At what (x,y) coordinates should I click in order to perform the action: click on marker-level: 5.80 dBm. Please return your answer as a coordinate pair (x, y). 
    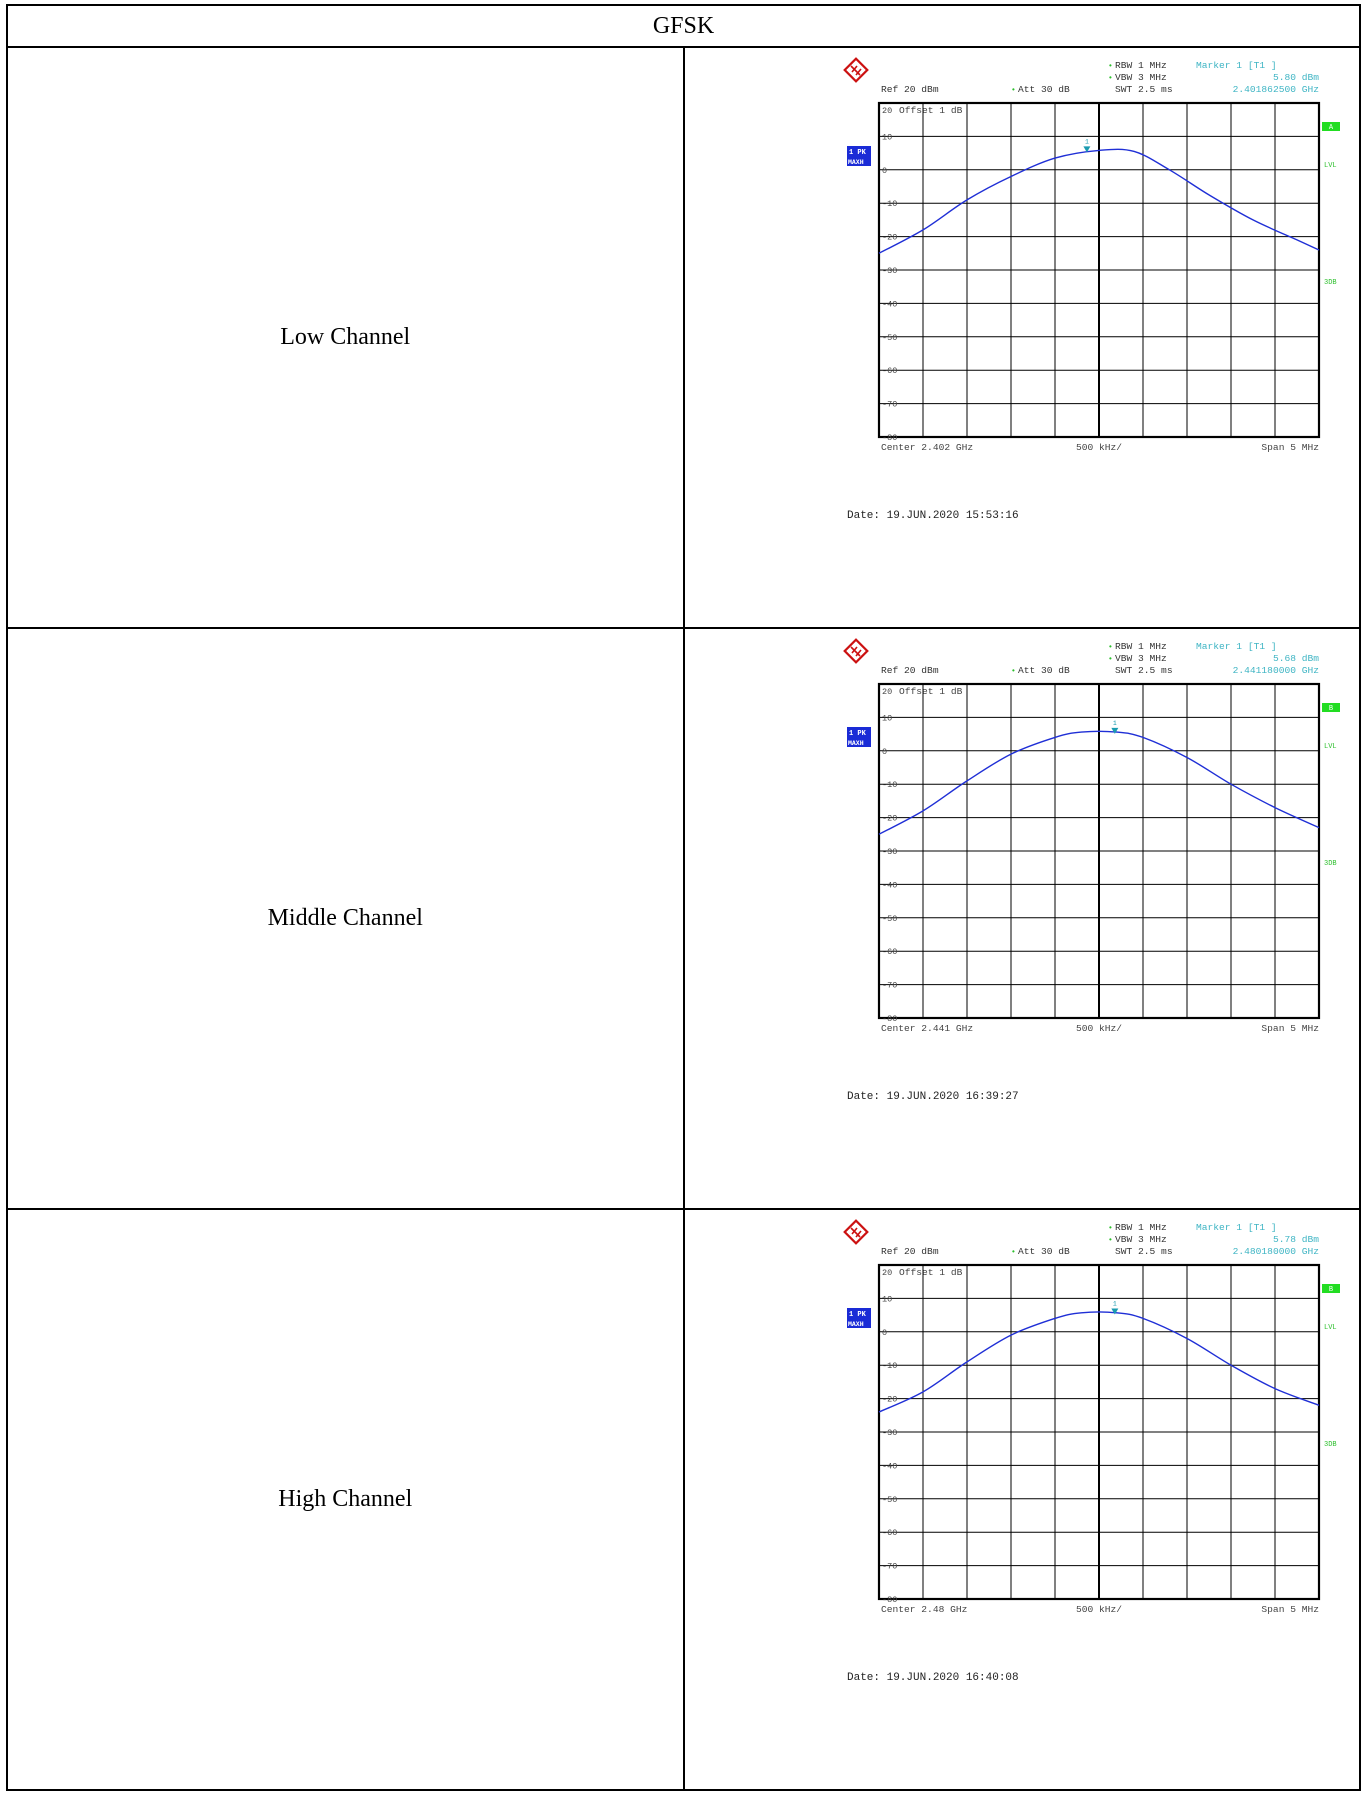
    Looking at the image, I should click on (1295, 77).